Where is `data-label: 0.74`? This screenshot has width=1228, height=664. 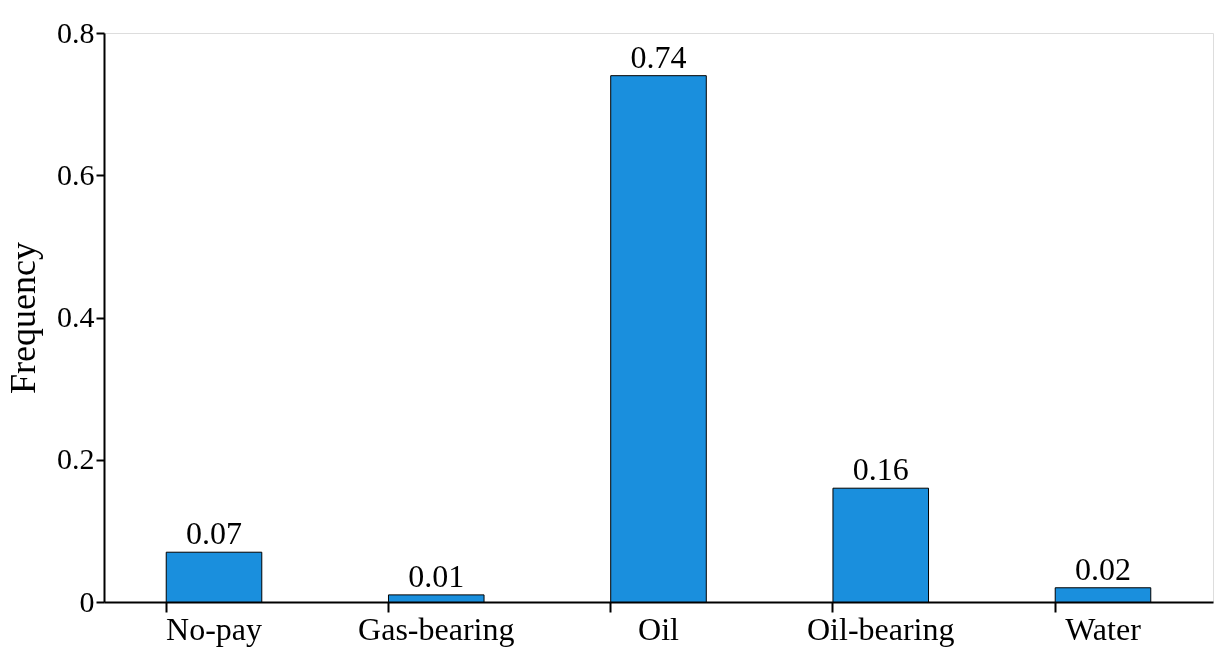 data-label: 0.74 is located at coordinates (658, 56).